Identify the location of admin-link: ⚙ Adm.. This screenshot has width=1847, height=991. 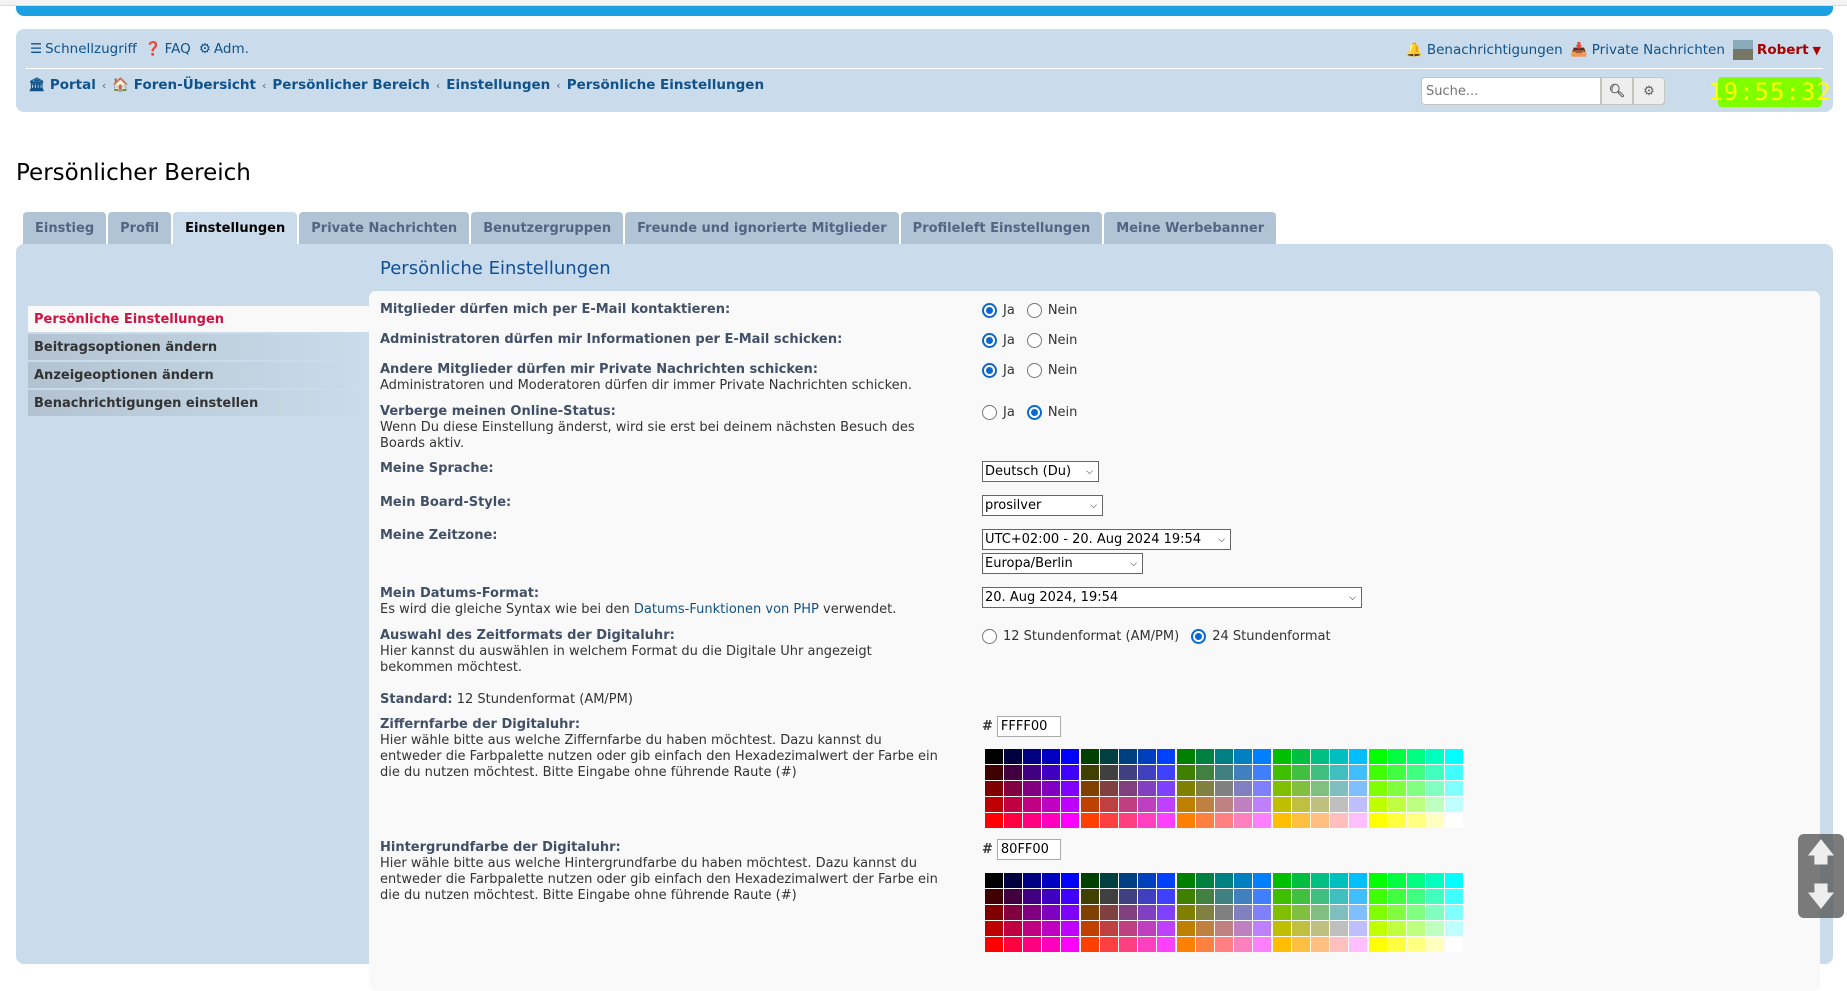
(224, 49).